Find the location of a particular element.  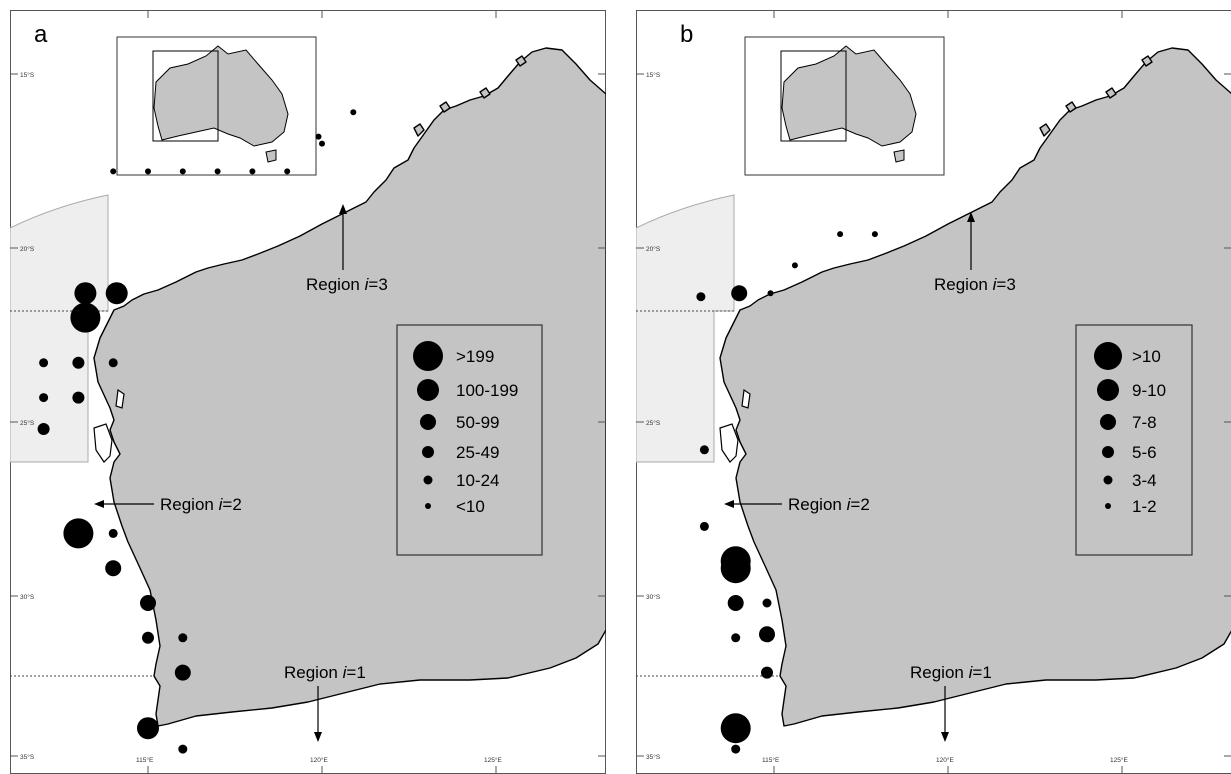

lat-label: 15°S is located at coordinates (27, 75).